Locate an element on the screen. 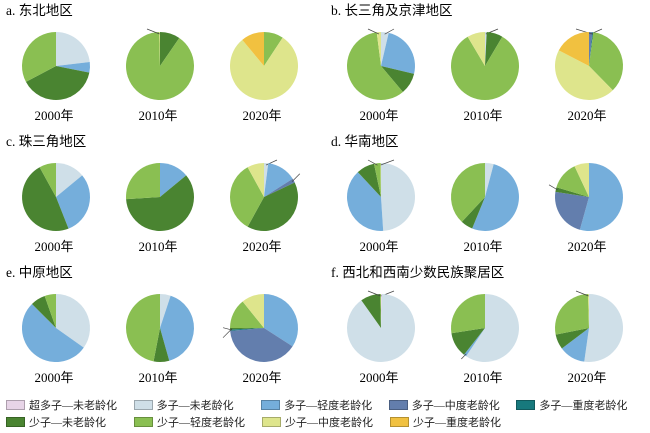 This screenshot has height=433, width=650. legend-swatch-dz_none is located at coordinates (143, 404).